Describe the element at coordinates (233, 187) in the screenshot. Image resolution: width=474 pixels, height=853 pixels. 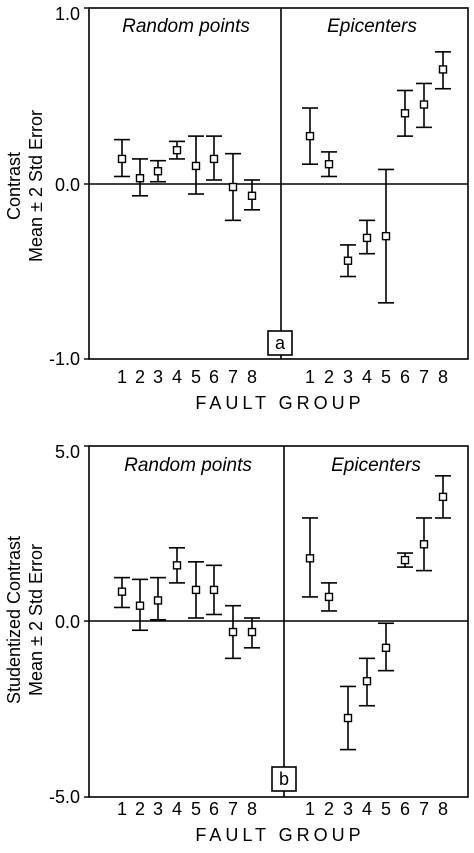
I see `panel-a-random-7-mean-marker` at that location.